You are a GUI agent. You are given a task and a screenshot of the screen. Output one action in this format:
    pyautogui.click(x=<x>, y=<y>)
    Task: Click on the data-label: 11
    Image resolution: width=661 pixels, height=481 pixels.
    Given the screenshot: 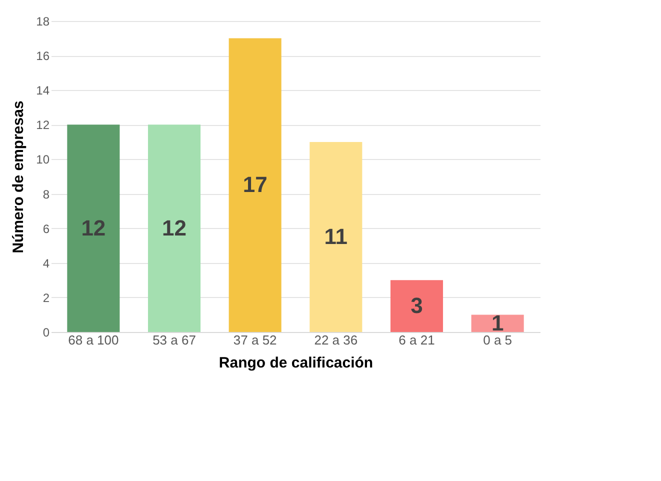 What is the action you would take?
    pyautogui.click(x=336, y=236)
    